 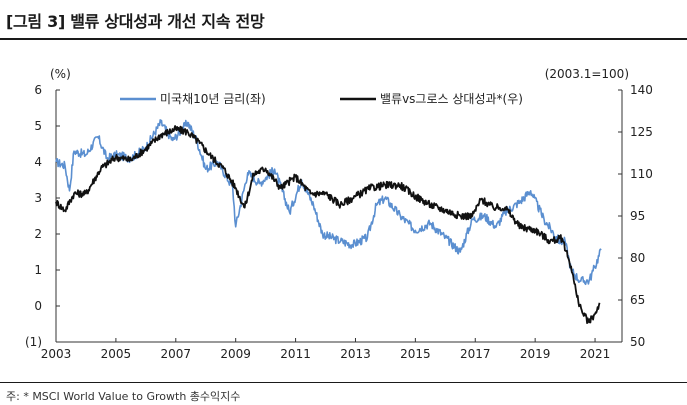 I want to click on x-tick-label: 2009, so click(x=235, y=354).